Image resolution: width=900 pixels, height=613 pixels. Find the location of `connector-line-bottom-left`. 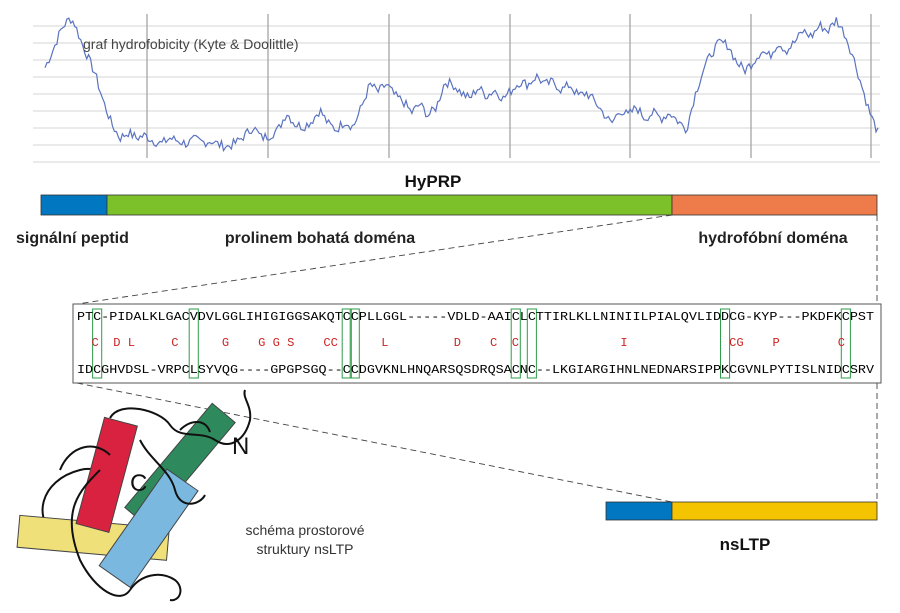

connector-line-bottom-left is located at coordinates (374, 442).